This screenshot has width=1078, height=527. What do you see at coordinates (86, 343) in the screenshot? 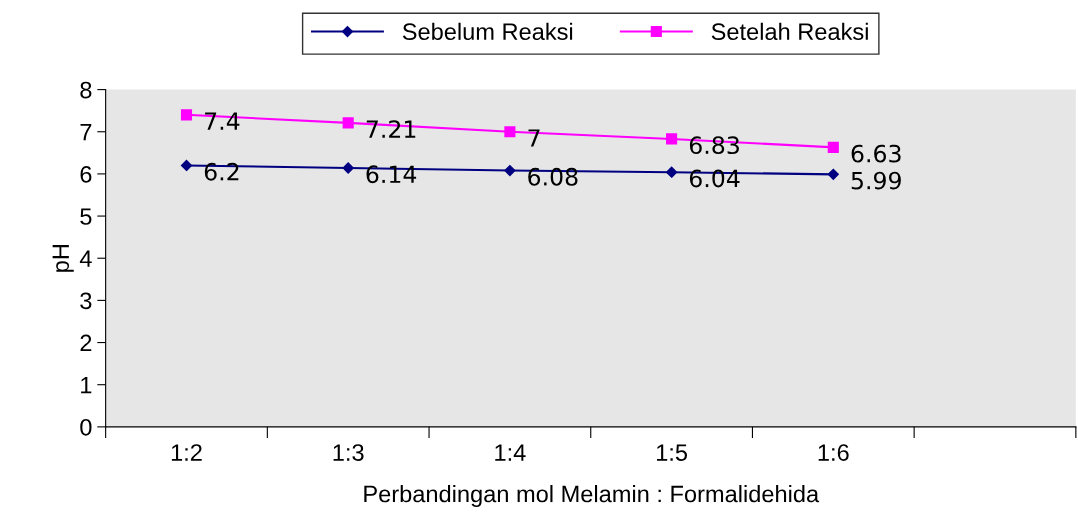
I see `y-tick-label: 2` at bounding box center [86, 343].